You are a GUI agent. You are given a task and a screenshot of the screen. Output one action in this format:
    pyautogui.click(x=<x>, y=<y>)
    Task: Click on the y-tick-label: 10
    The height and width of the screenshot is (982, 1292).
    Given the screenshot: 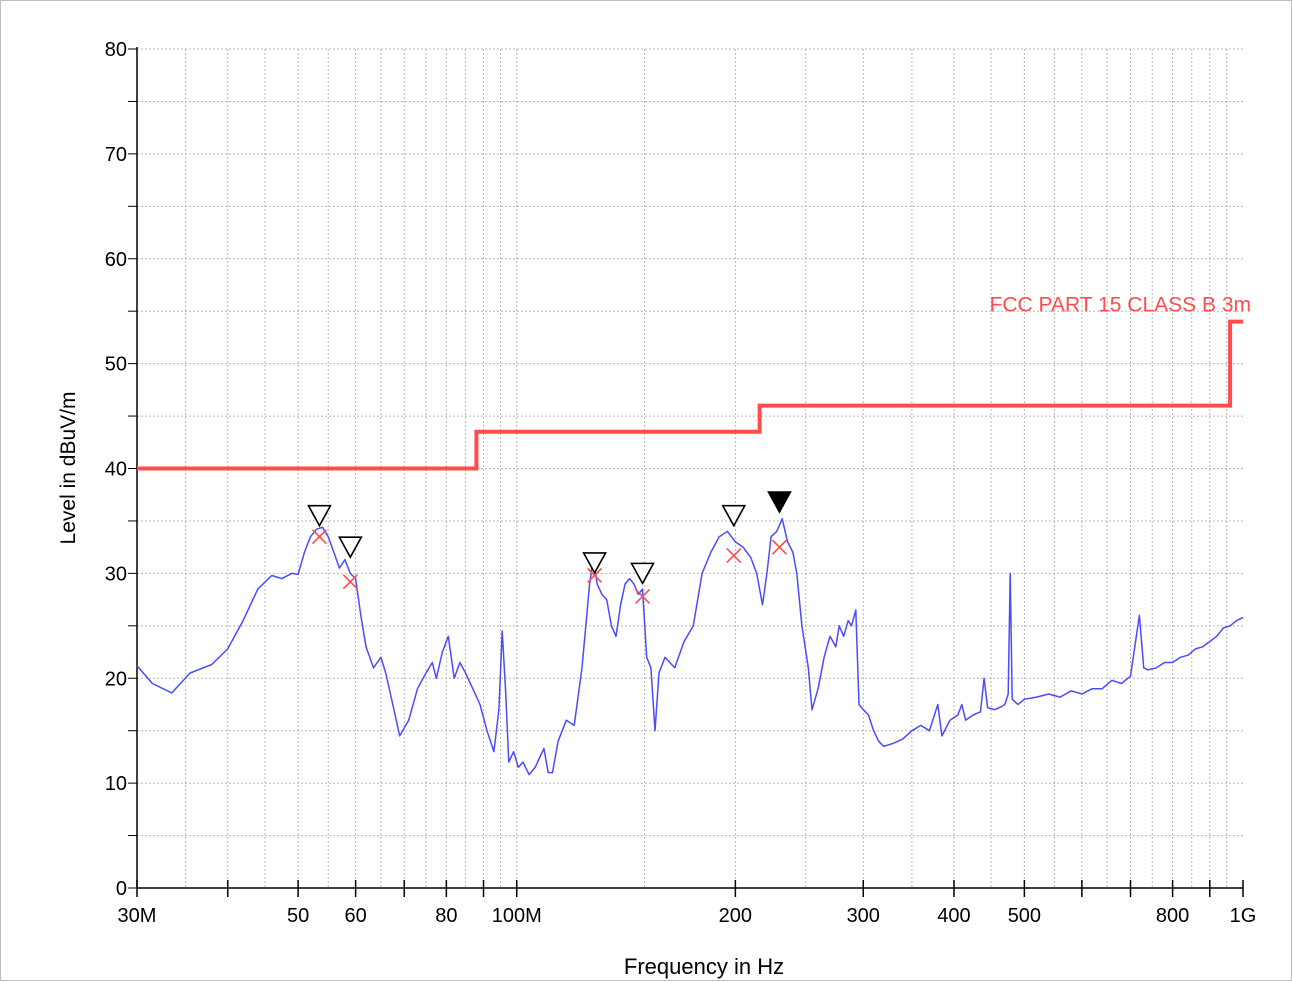 What is the action you would take?
    pyautogui.click(x=116, y=784)
    